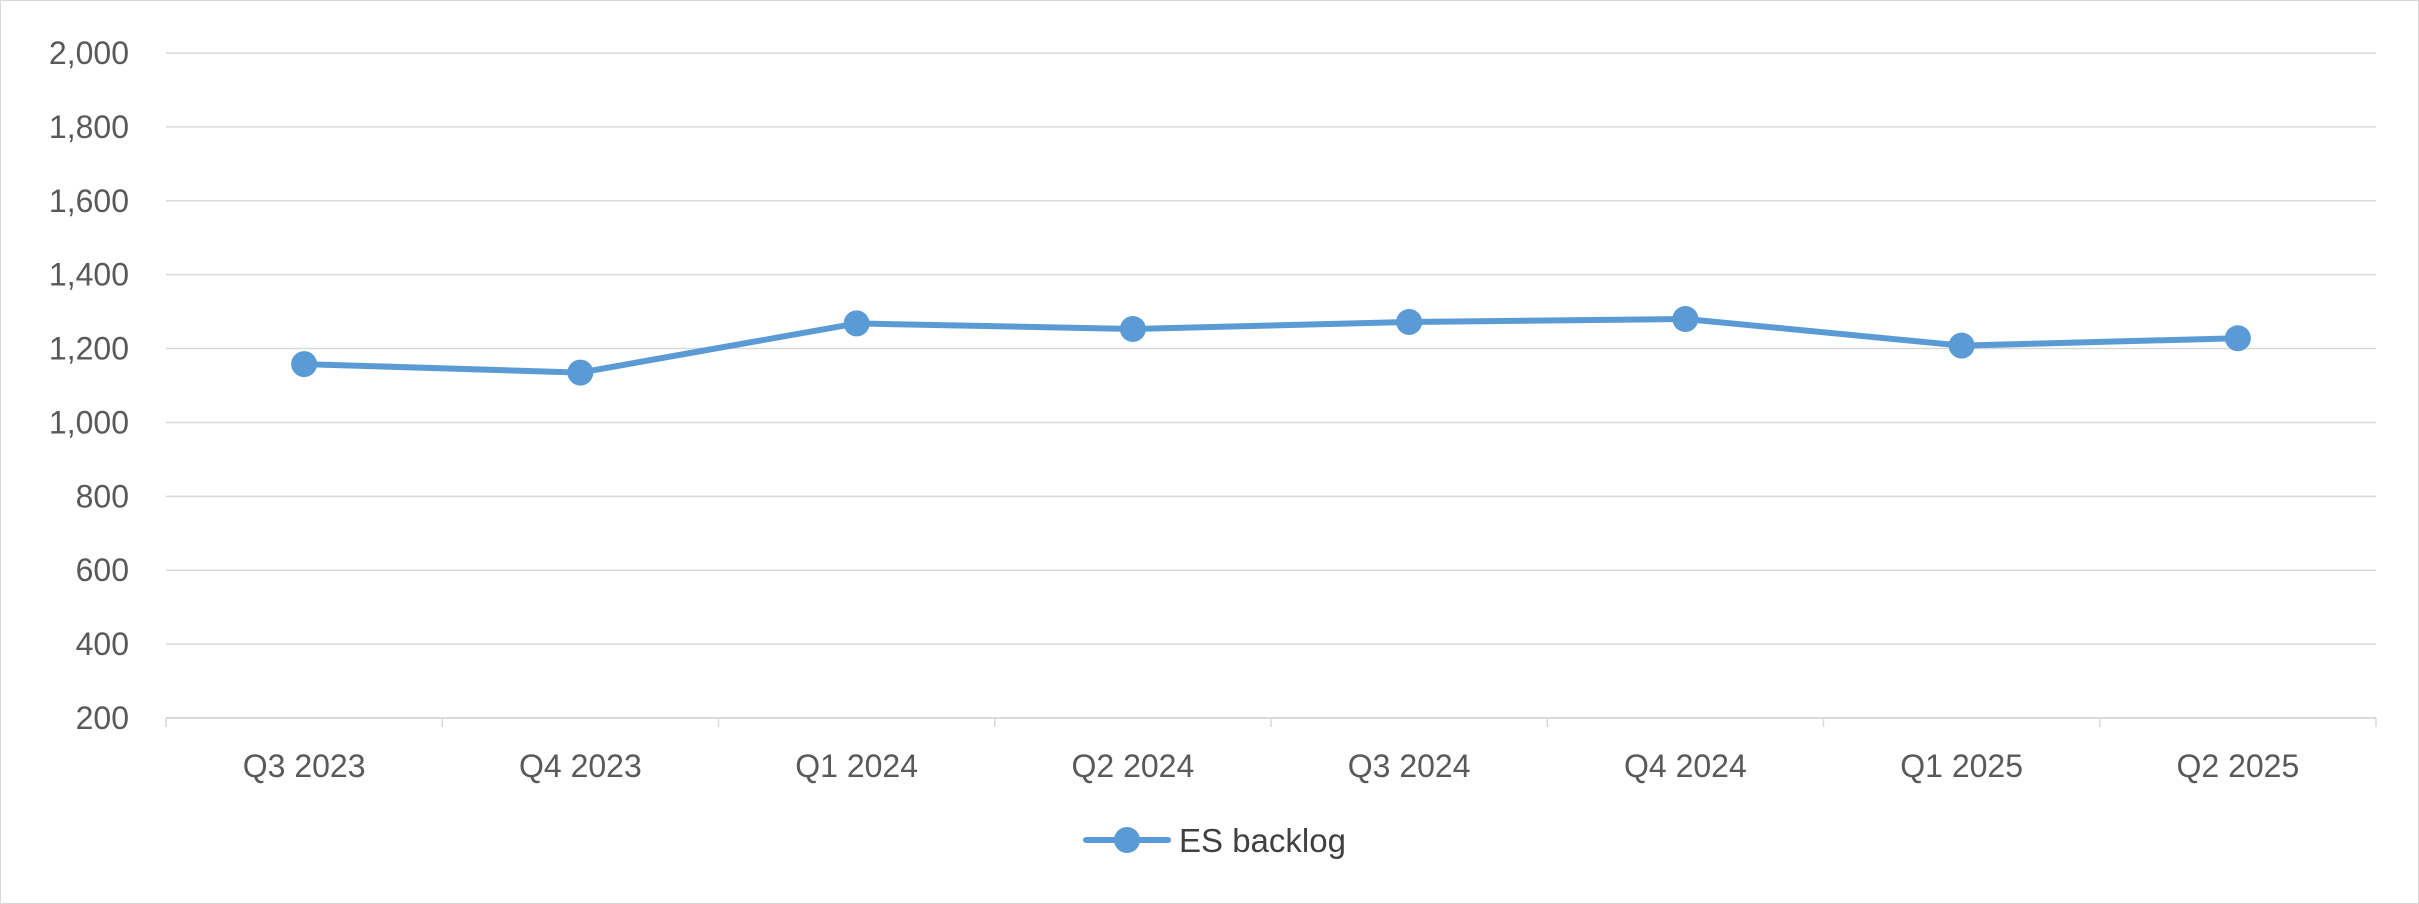 The width and height of the screenshot is (2419, 904). What do you see at coordinates (304, 766) in the screenshot?
I see `x-tick-label: Q3 2023` at bounding box center [304, 766].